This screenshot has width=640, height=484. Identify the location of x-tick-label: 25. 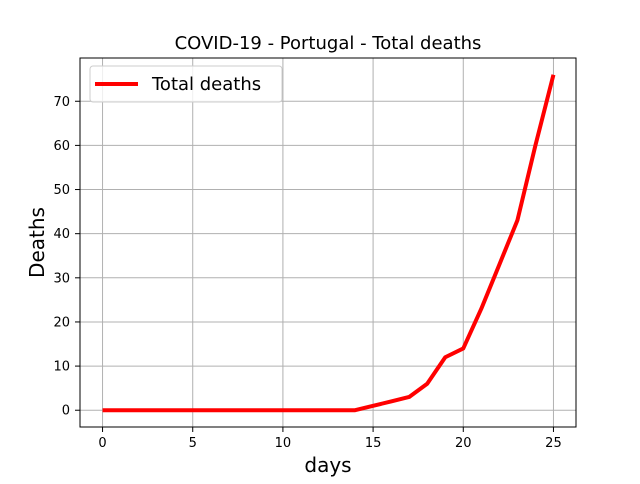
(553, 443).